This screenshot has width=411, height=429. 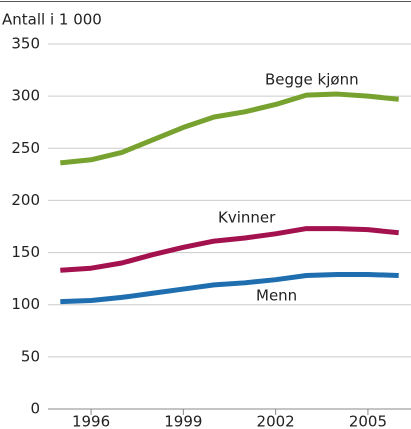 What do you see at coordinates (25, 200) in the screenshot?
I see `y-tick-label: 200` at bounding box center [25, 200].